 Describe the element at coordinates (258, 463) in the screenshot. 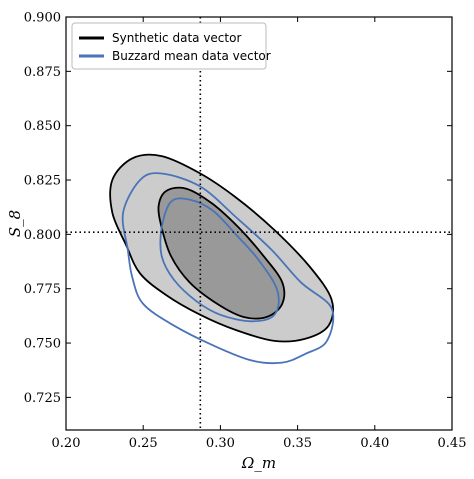

I see `x-axis-label: Ω_m` at that location.